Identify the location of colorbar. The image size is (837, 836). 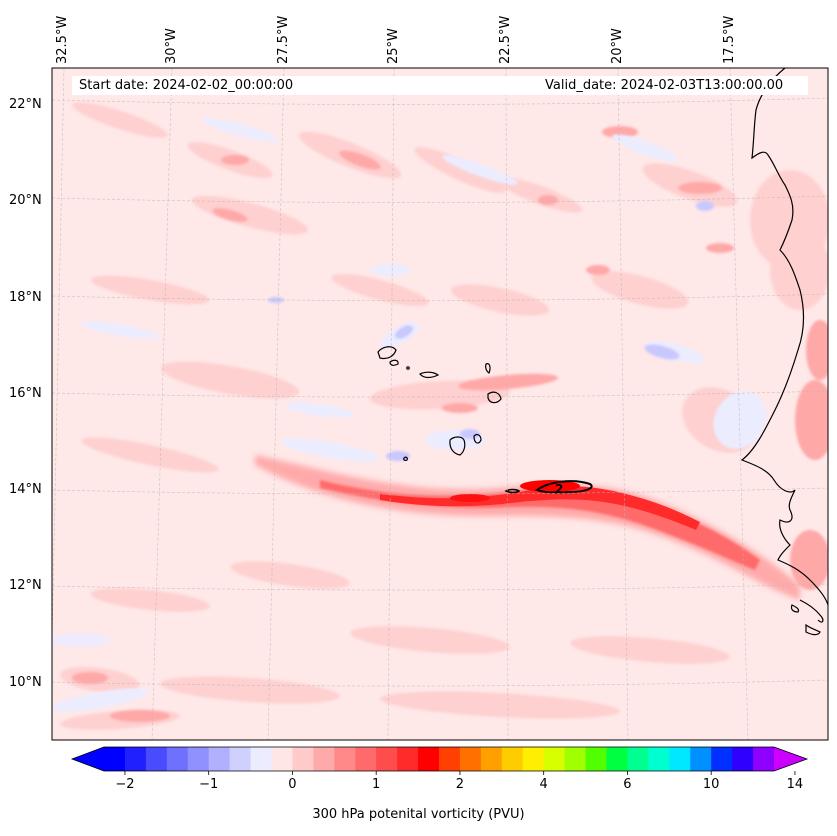
(439, 760).